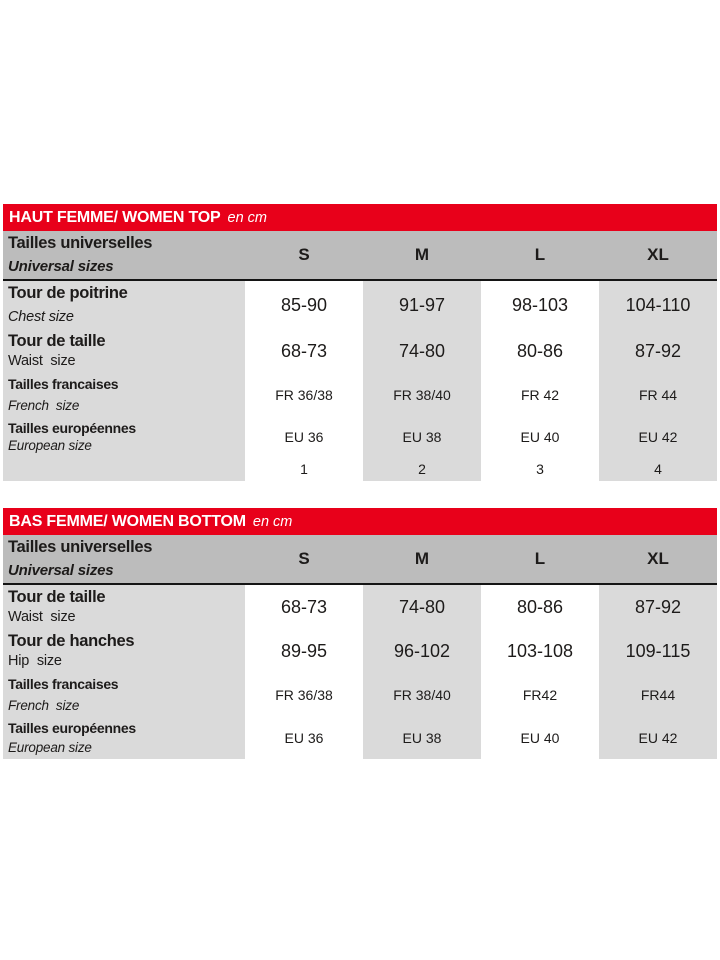 This screenshot has width=720, height=960. I want to click on size-value-cell: 1, so click(304, 469).